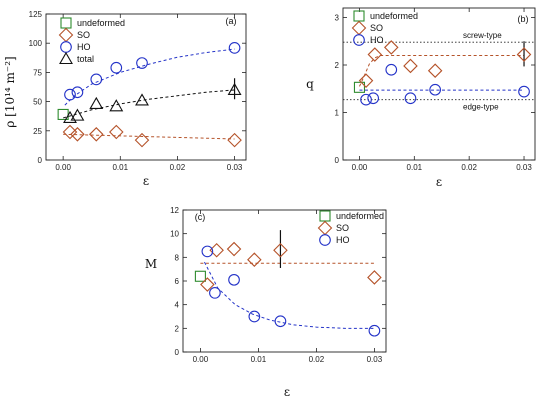 This screenshot has width=550, height=402. Describe the element at coordinates (37, 72) in the screenshot. I see `y-tick-label: 75` at that location.